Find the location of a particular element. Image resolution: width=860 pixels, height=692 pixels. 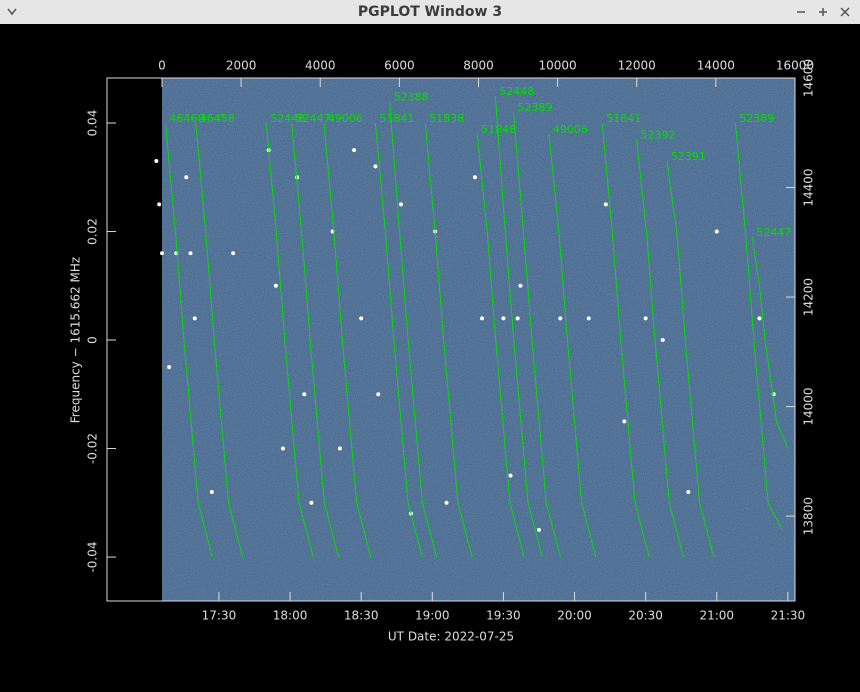

track-label: 51848 is located at coordinates (498, 129).